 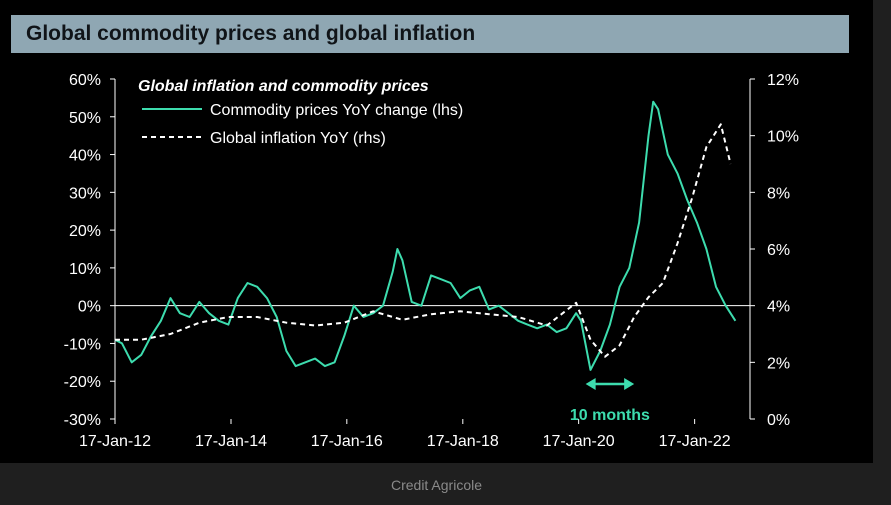 I want to click on left-tick-label: 30%, so click(x=85, y=193).